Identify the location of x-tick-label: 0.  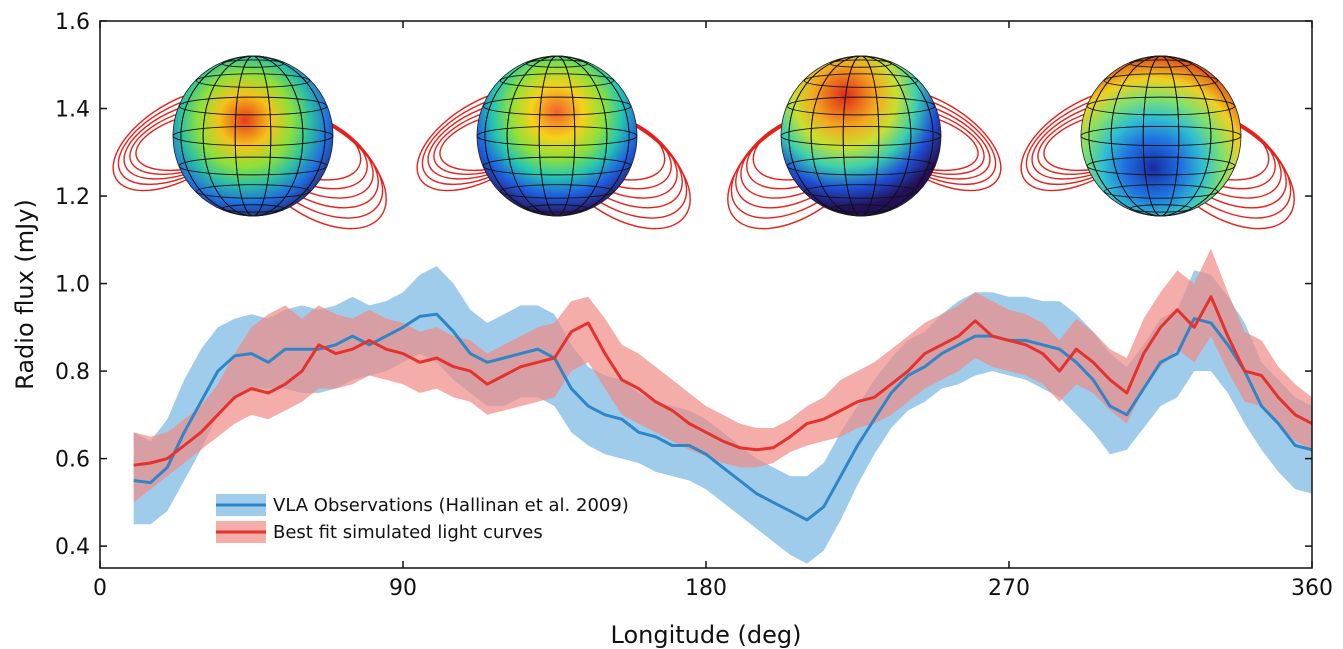
(100, 588).